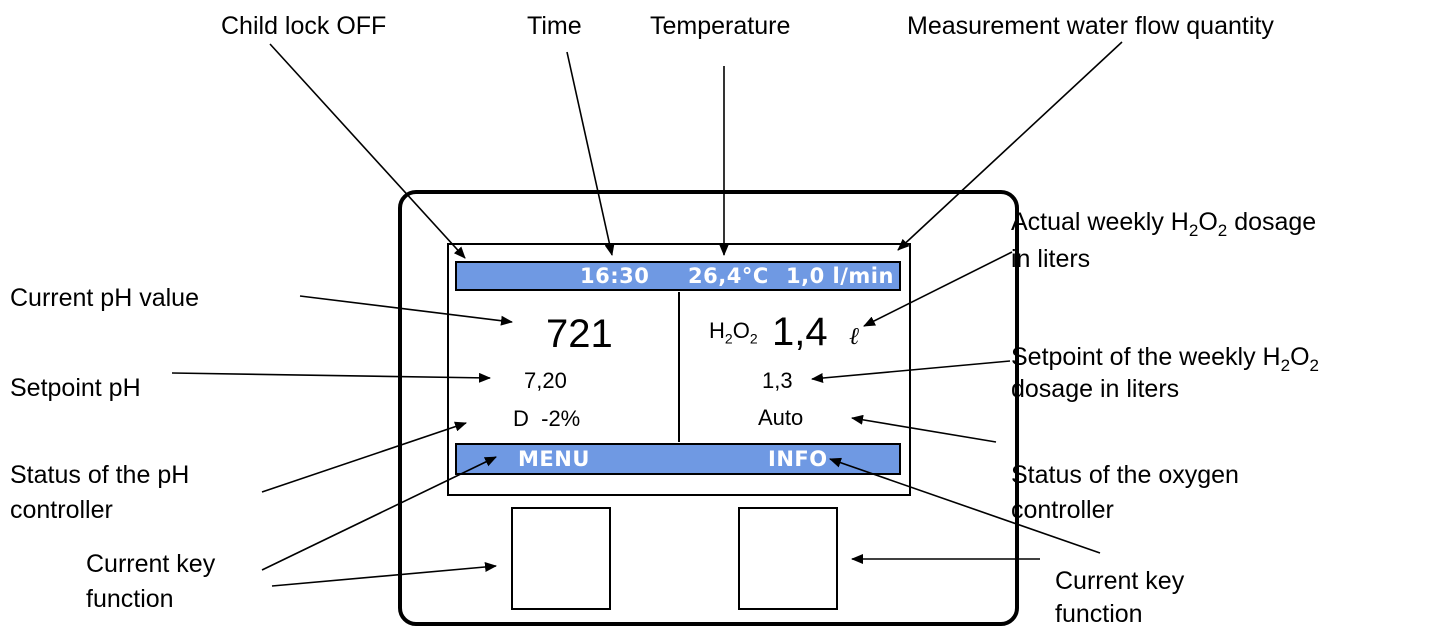  Describe the element at coordinates (800, 332) in the screenshot. I see `h2o2-value: 1,4` at that location.